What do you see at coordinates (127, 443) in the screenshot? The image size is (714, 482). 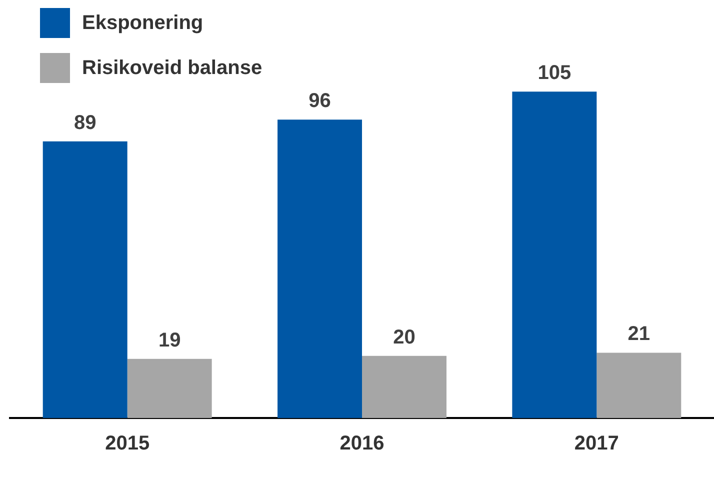 I see `x-tick-label: 2015` at bounding box center [127, 443].